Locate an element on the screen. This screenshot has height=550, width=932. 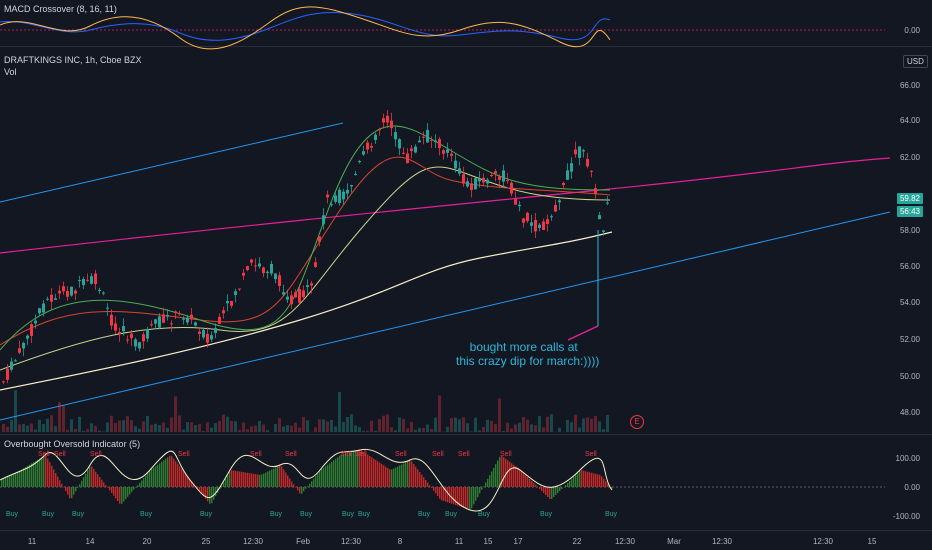
oscillator-title: Overbought Oversold Indicator (5) is located at coordinates (72, 444).